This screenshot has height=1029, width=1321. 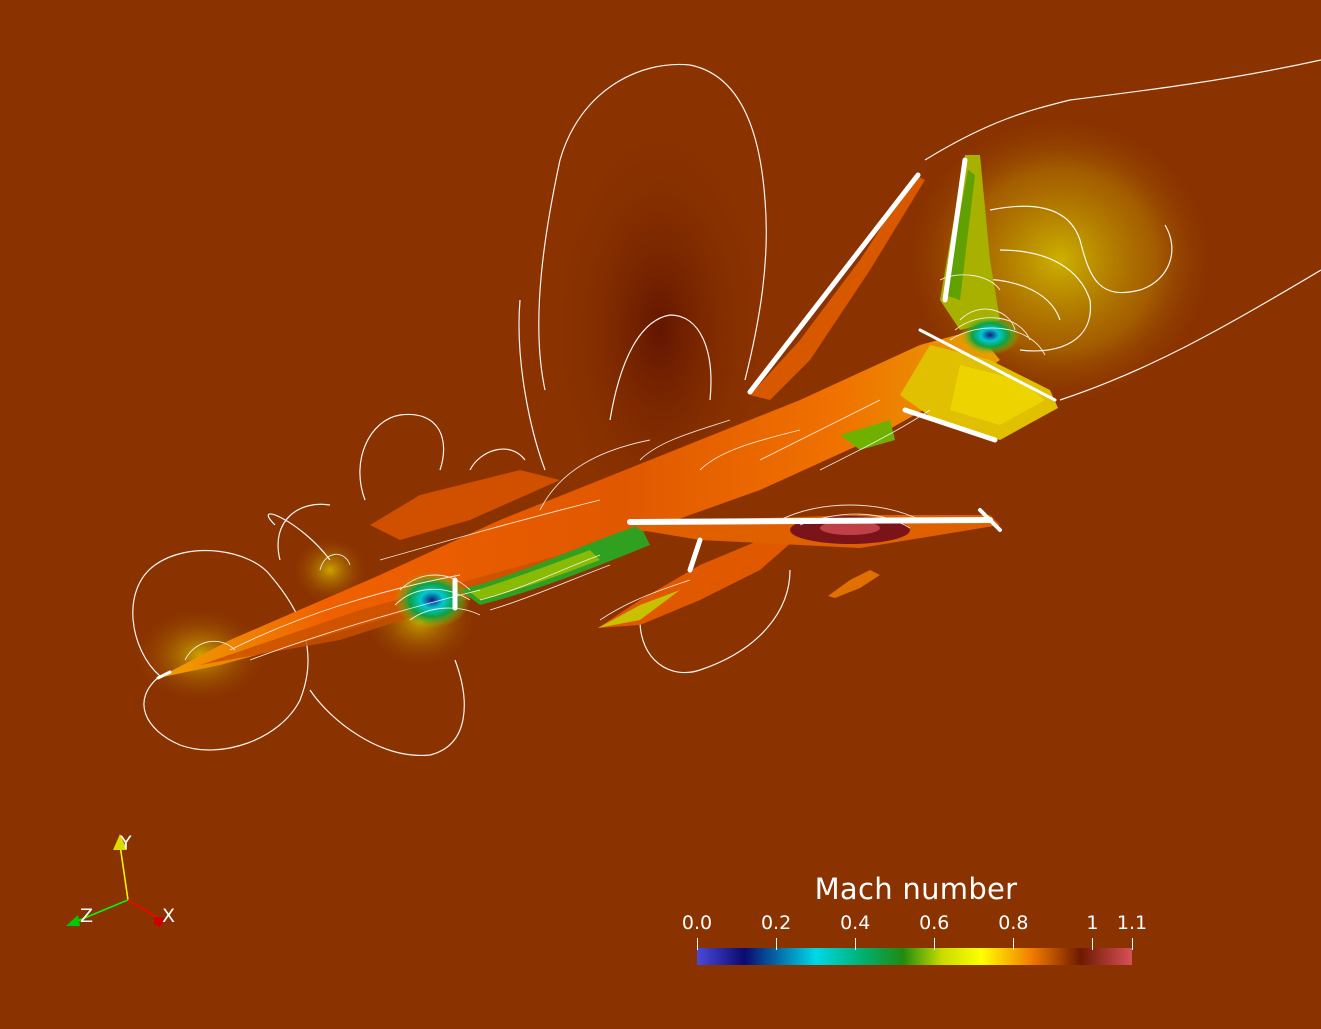 I want to click on colorbar-title: Mach number, so click(x=916, y=889).